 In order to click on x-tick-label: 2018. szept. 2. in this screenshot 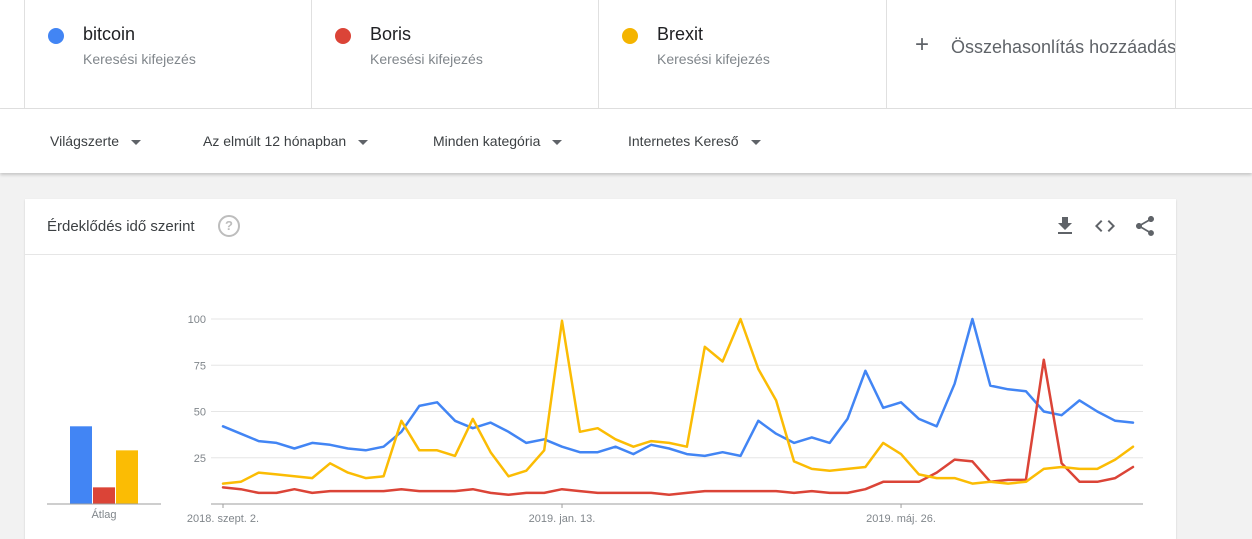, I will do `click(223, 519)`.